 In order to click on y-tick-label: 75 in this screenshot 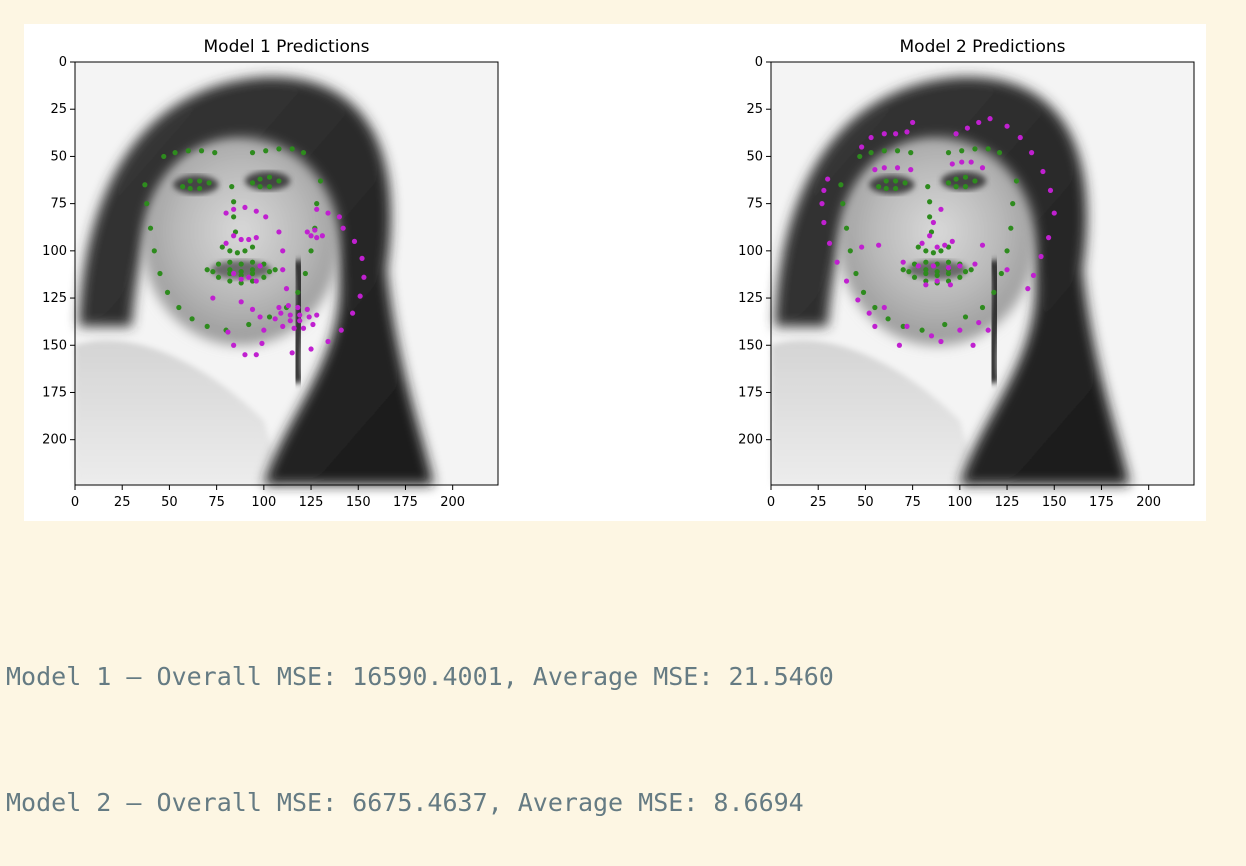, I will do `click(754, 204)`.